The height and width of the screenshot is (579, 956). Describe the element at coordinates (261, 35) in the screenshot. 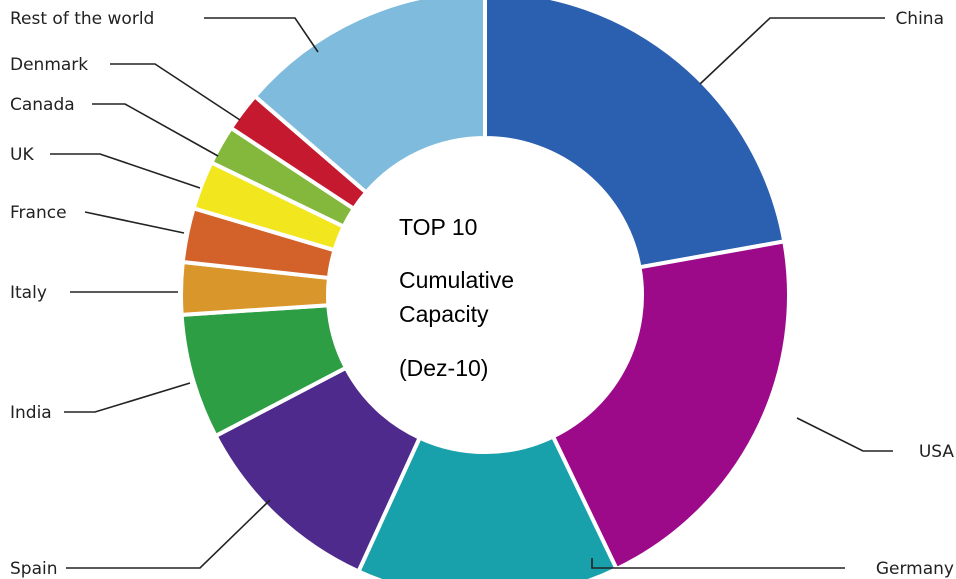

I see `leader-line-rest-of-the-world` at that location.